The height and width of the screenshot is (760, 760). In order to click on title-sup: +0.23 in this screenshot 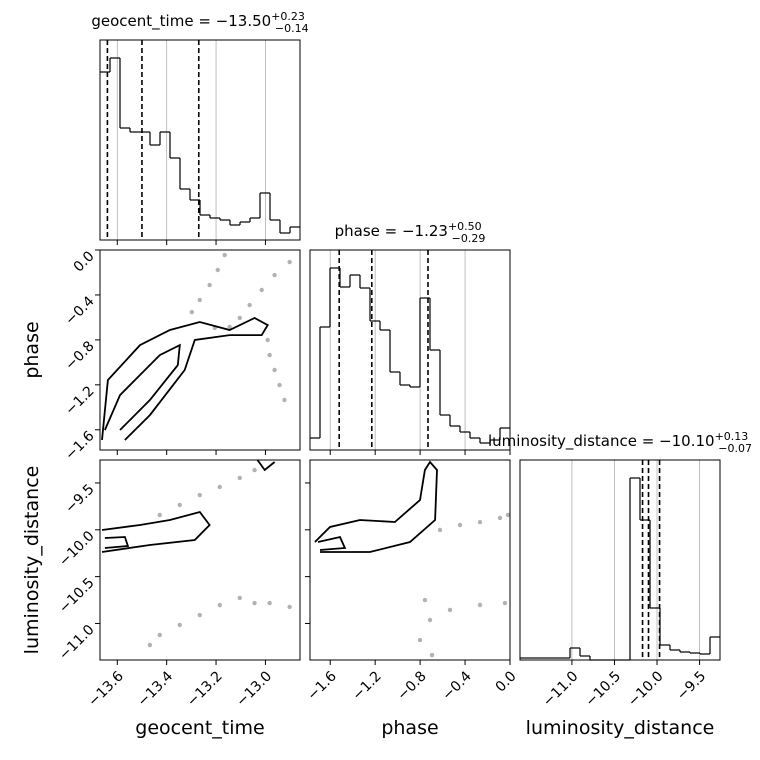, I will do `click(288, 16)`.